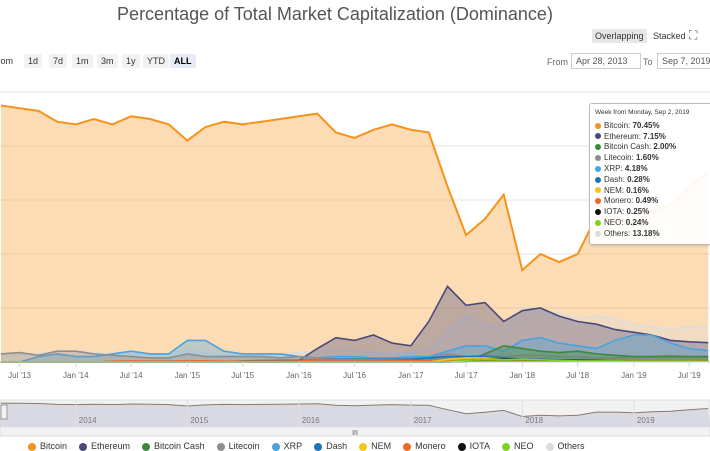 This screenshot has width=710, height=451. Describe the element at coordinates (647, 158) in the screenshot. I see `tooltip-series-value: 1.60%` at that location.